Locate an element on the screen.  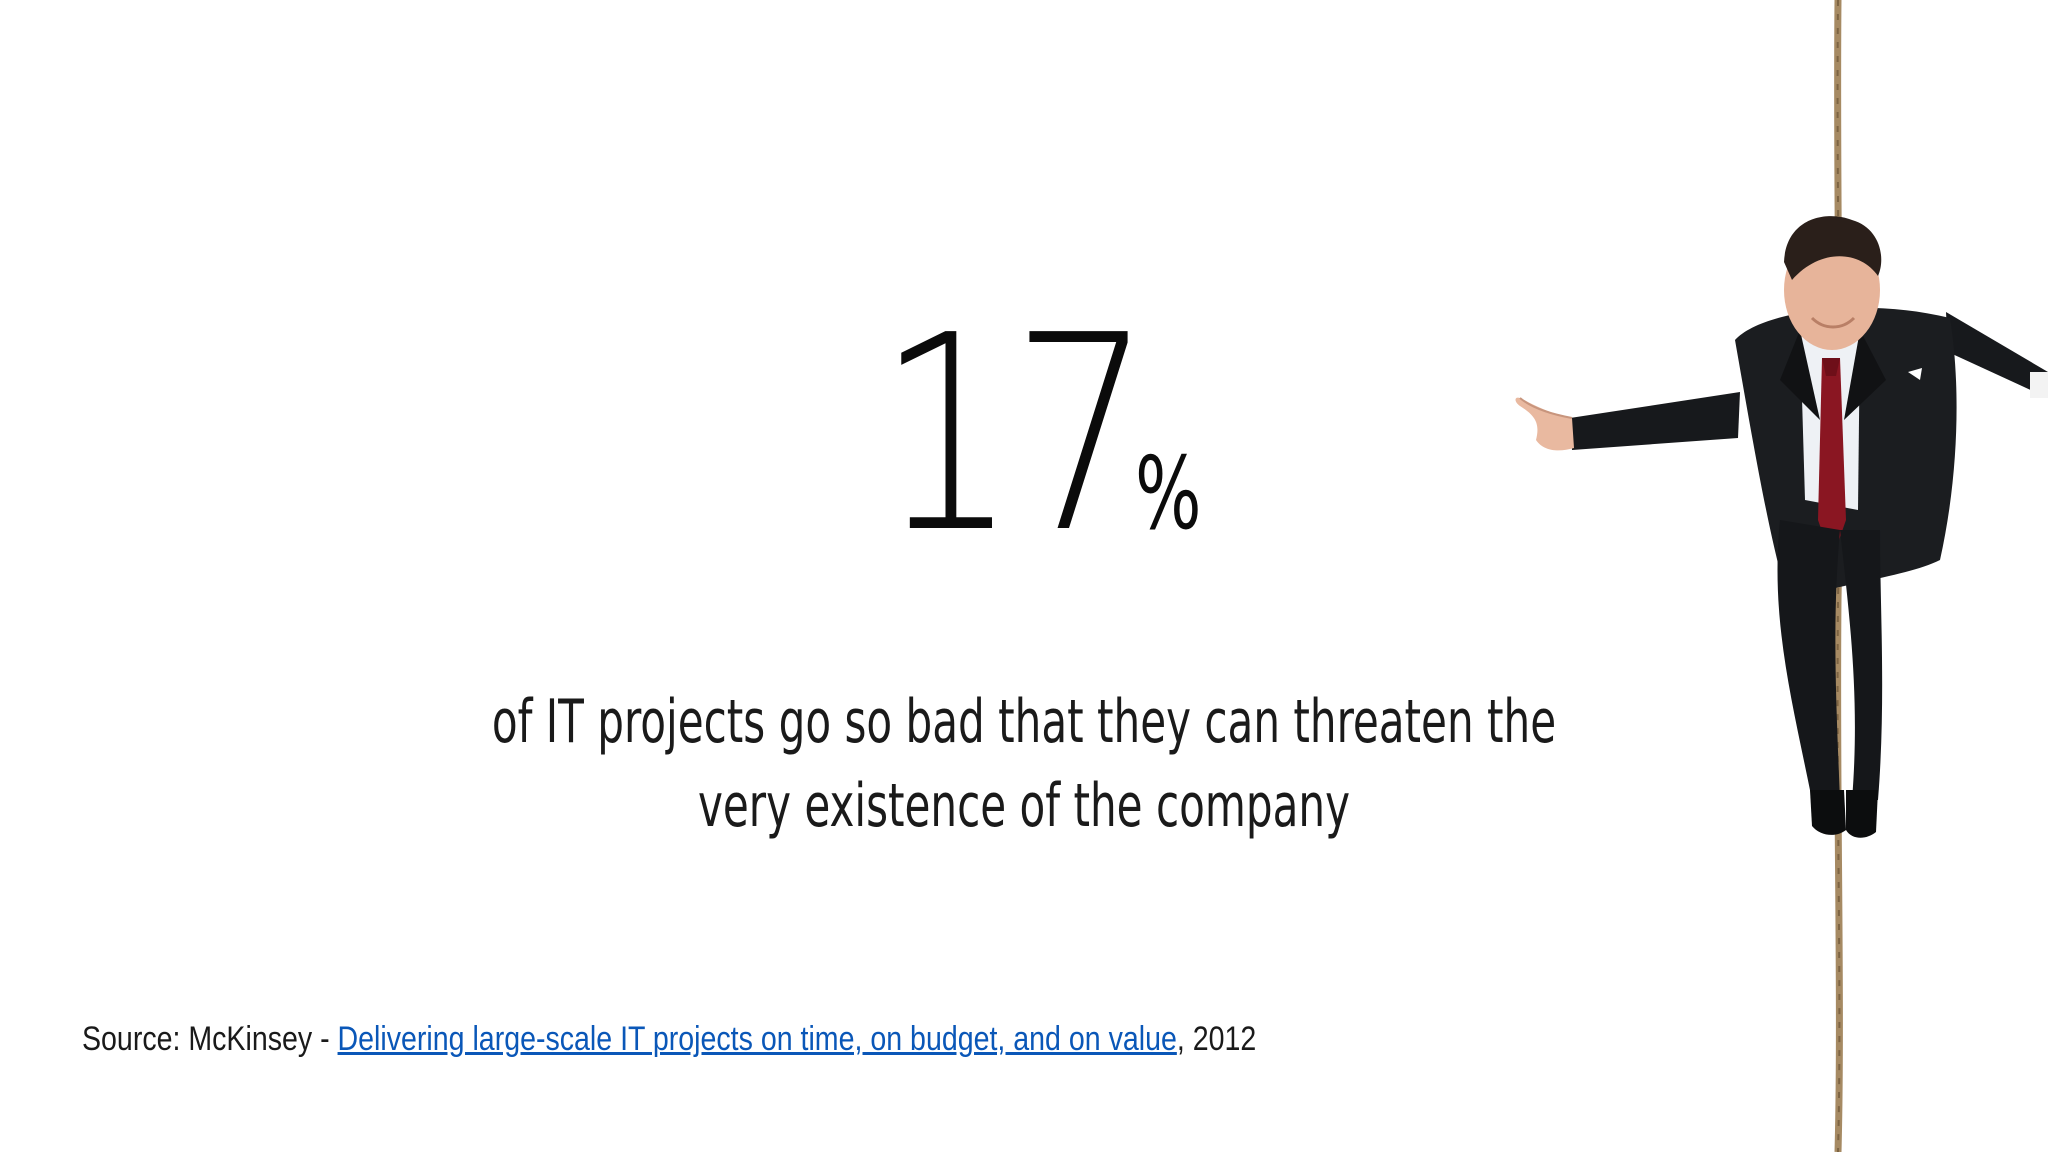
right-arm is located at coordinates (1997, 355).